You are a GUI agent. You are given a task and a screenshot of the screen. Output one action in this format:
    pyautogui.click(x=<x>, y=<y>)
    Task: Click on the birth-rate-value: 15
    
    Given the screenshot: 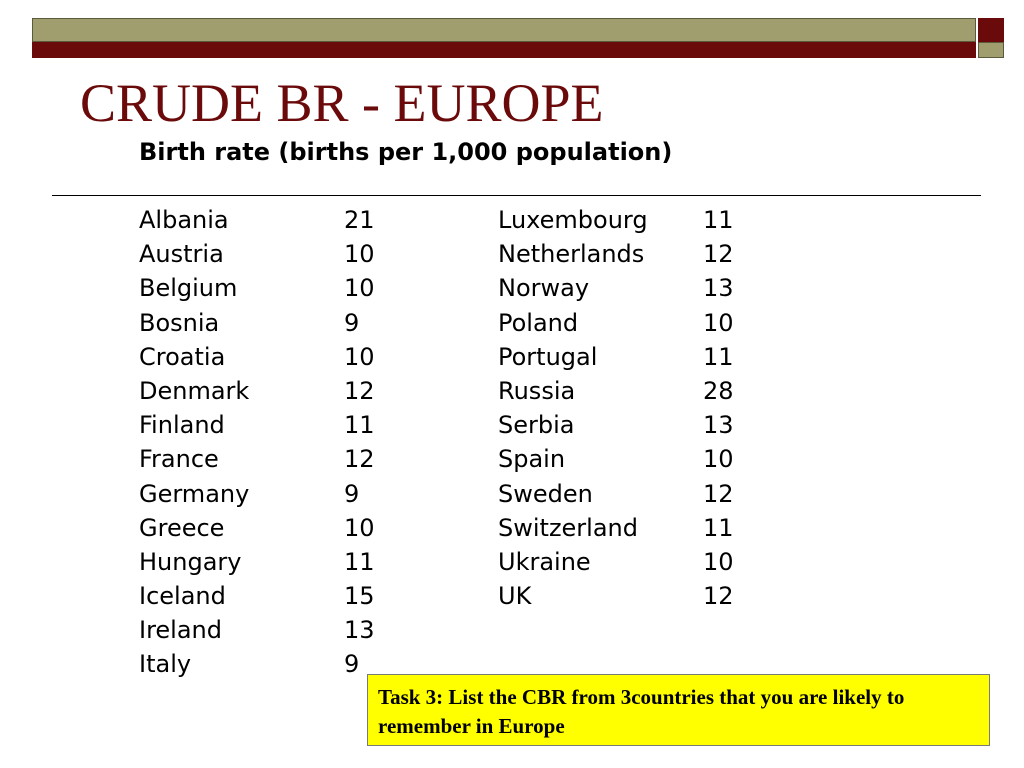 What is the action you would take?
    pyautogui.click(x=359, y=596)
    